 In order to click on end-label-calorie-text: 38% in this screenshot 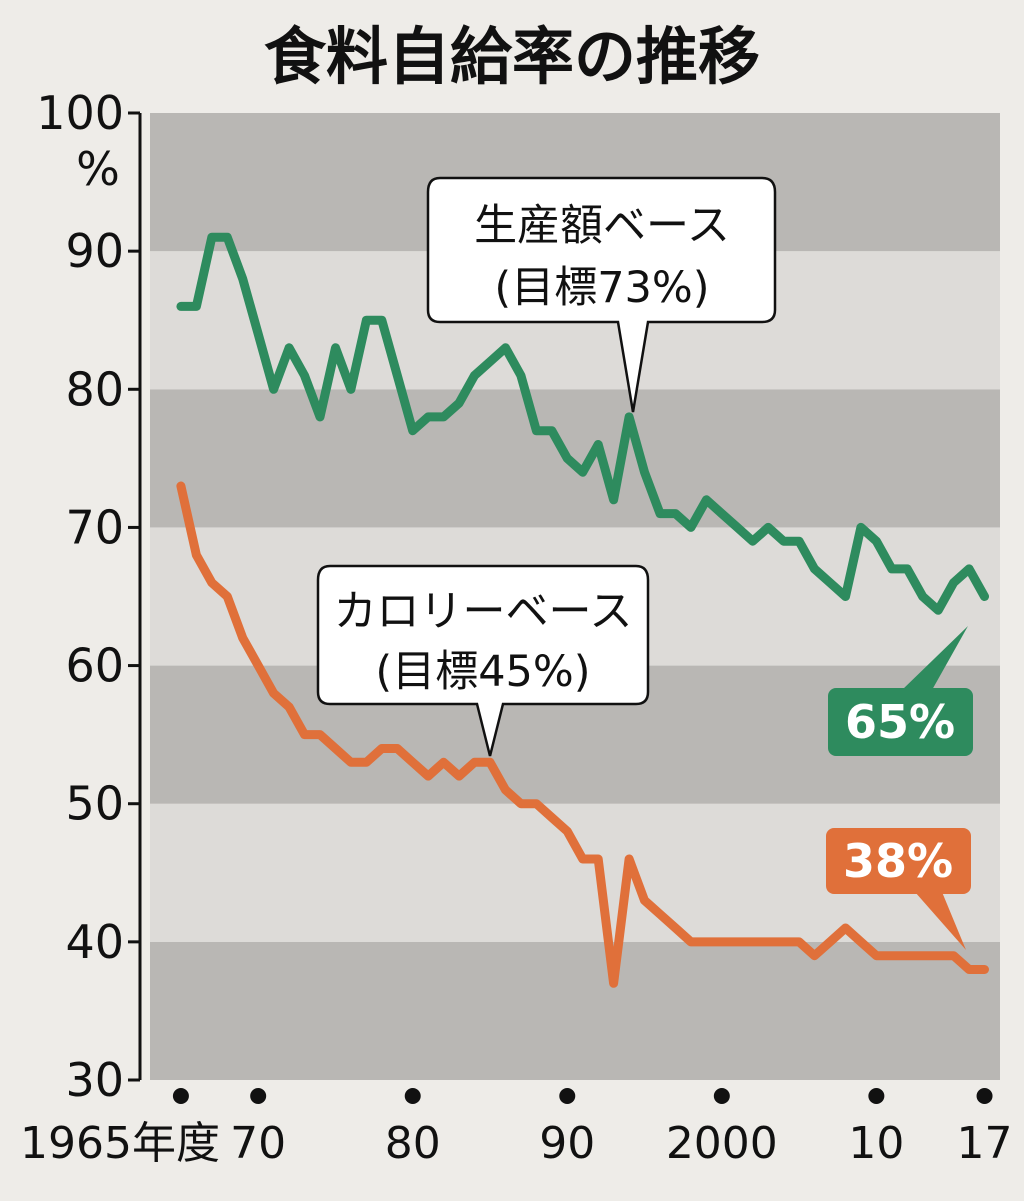, I will do `click(898, 861)`.